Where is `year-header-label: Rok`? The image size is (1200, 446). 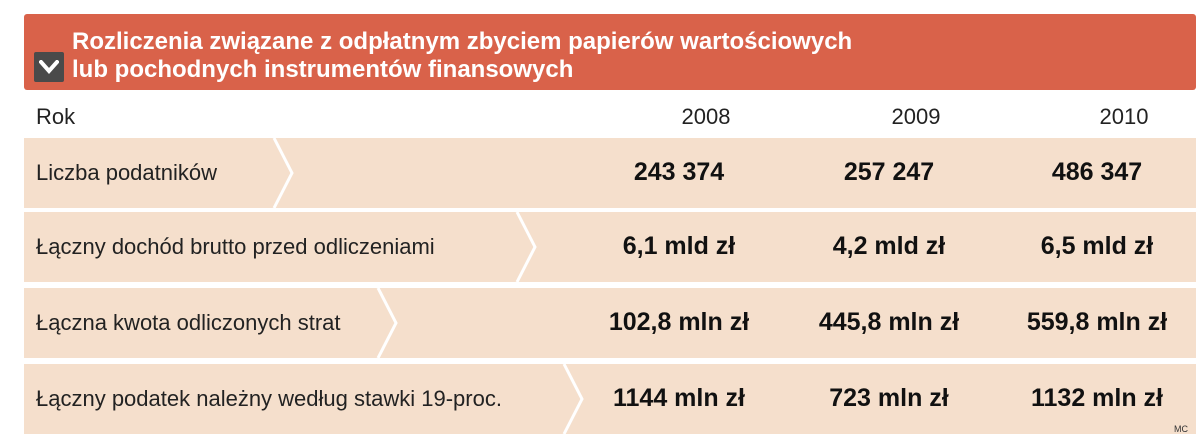
year-header-label: Rok is located at coordinates (56, 116).